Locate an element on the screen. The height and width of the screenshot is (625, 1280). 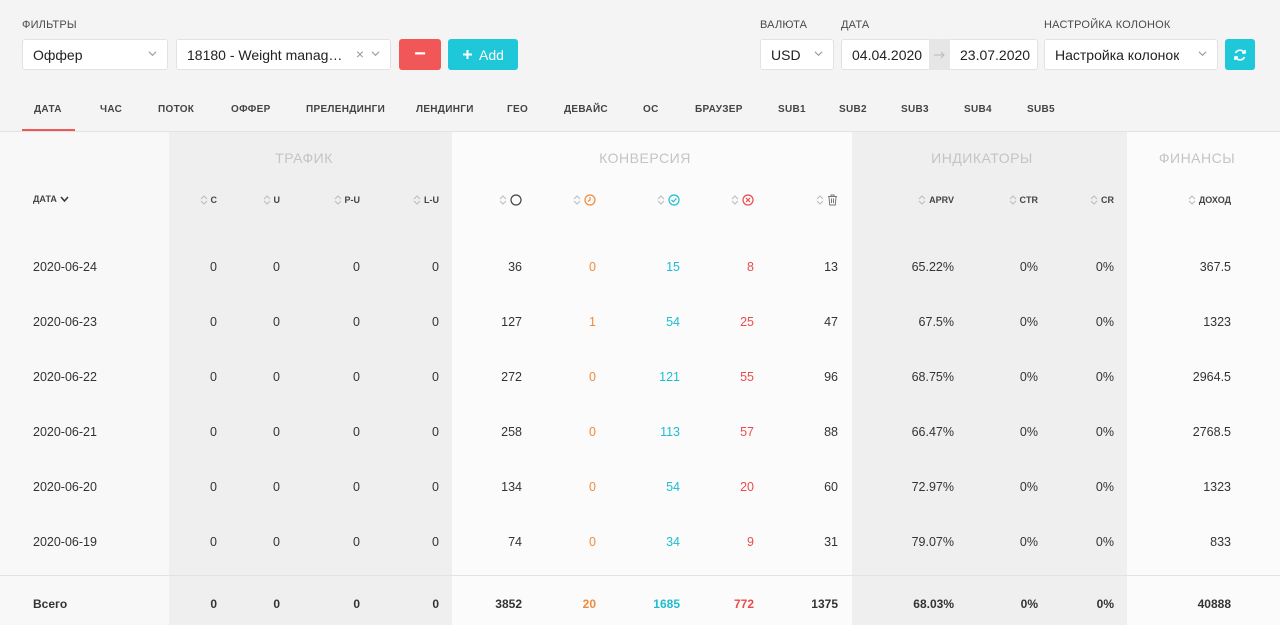
header-pu-label: P-U is located at coordinates (352, 200).